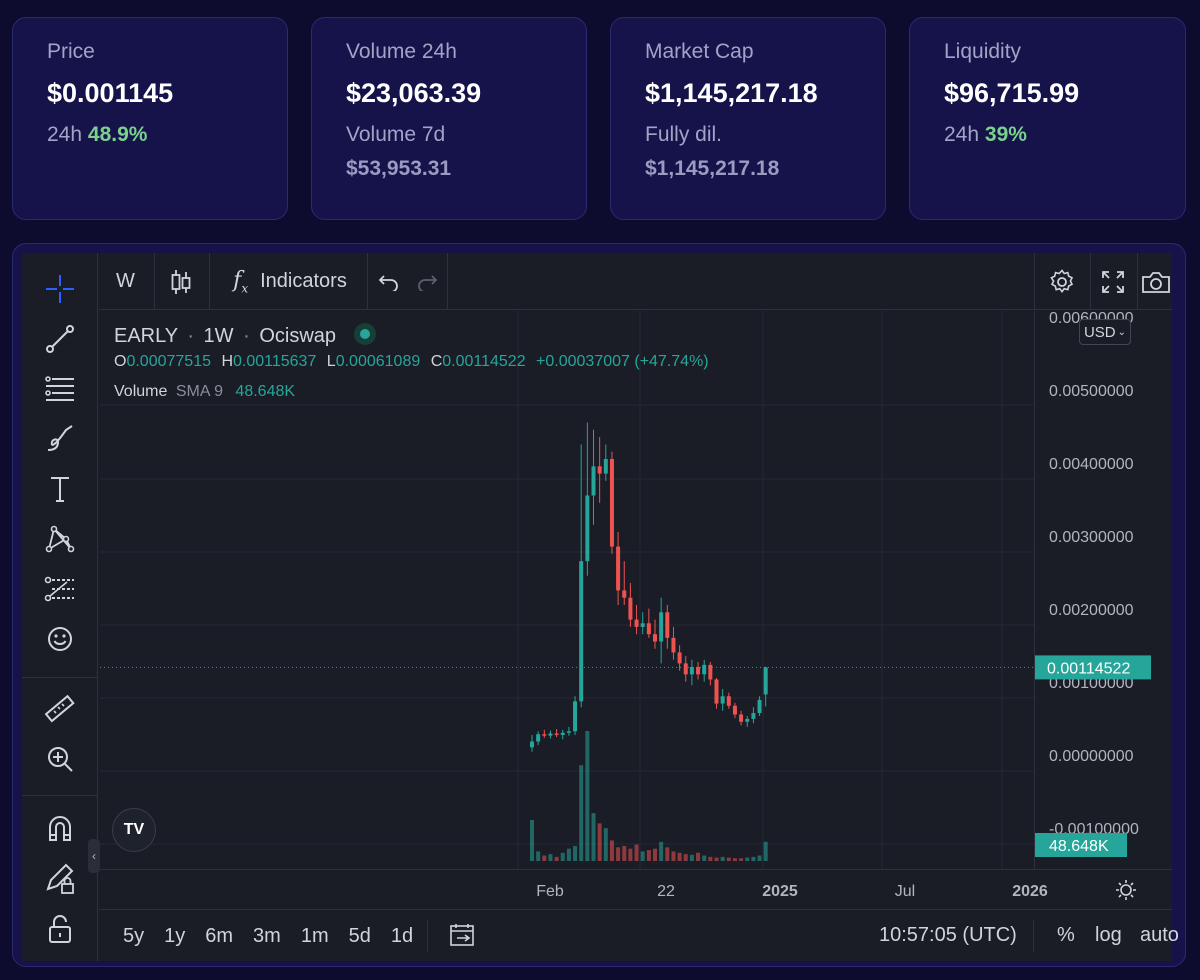 The width and height of the screenshot is (1200, 980). I want to click on brush-icon, so click(60, 439).